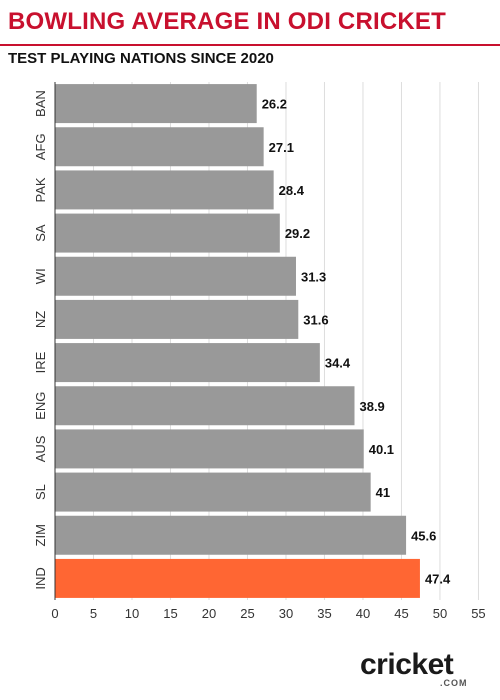 This screenshot has height=700, width=500. I want to click on x-tick-label: 25, so click(247, 613).